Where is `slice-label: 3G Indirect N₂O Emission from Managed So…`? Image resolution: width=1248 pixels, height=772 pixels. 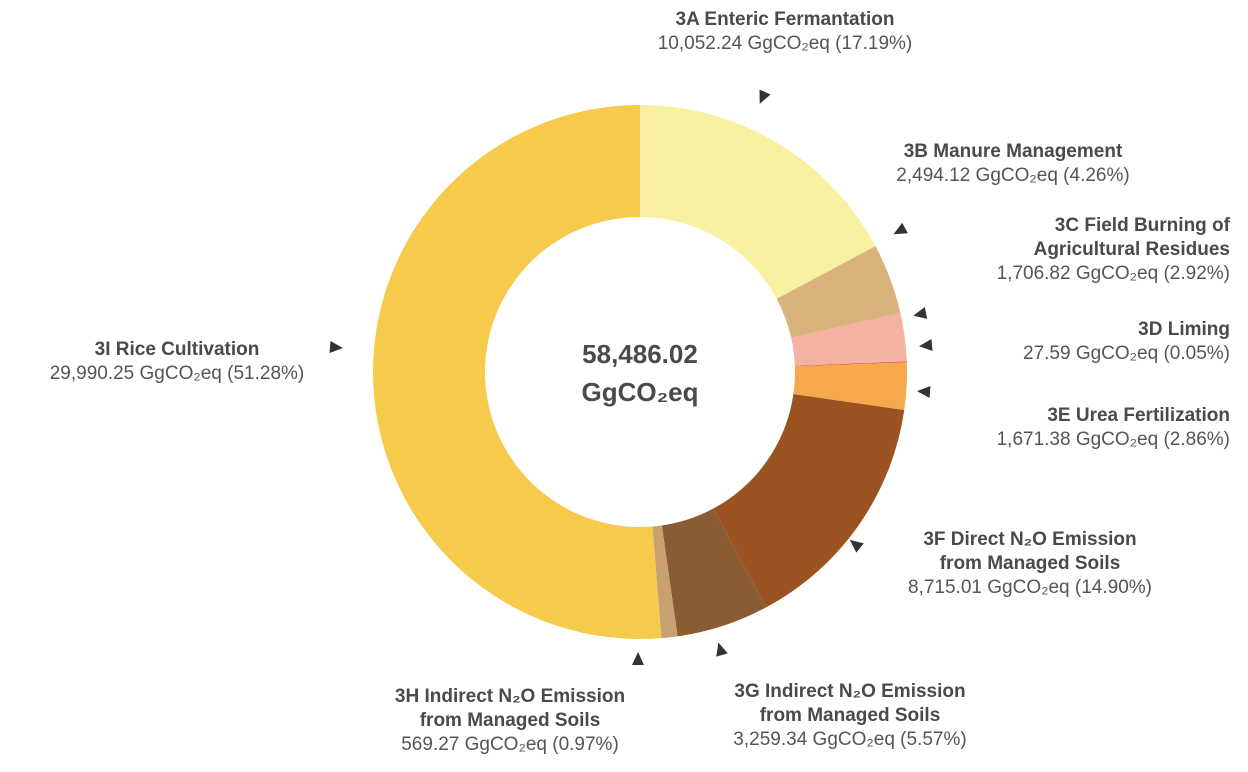 slice-label: 3G Indirect N₂O Emission from Managed So… is located at coordinates (850, 716).